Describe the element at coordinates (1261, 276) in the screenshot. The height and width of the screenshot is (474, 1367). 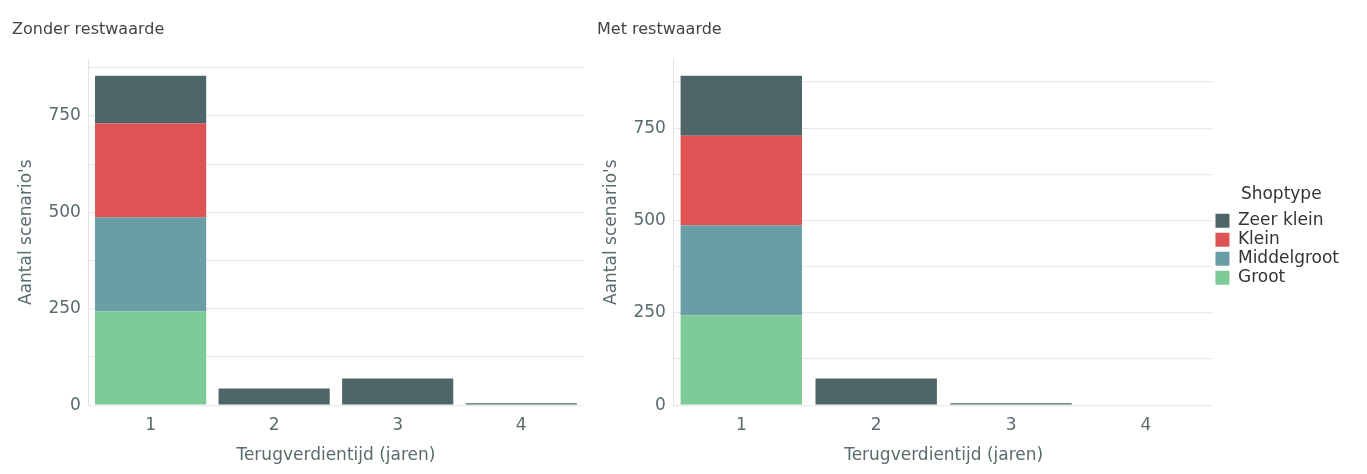
I see `legend-label: Groot` at that location.